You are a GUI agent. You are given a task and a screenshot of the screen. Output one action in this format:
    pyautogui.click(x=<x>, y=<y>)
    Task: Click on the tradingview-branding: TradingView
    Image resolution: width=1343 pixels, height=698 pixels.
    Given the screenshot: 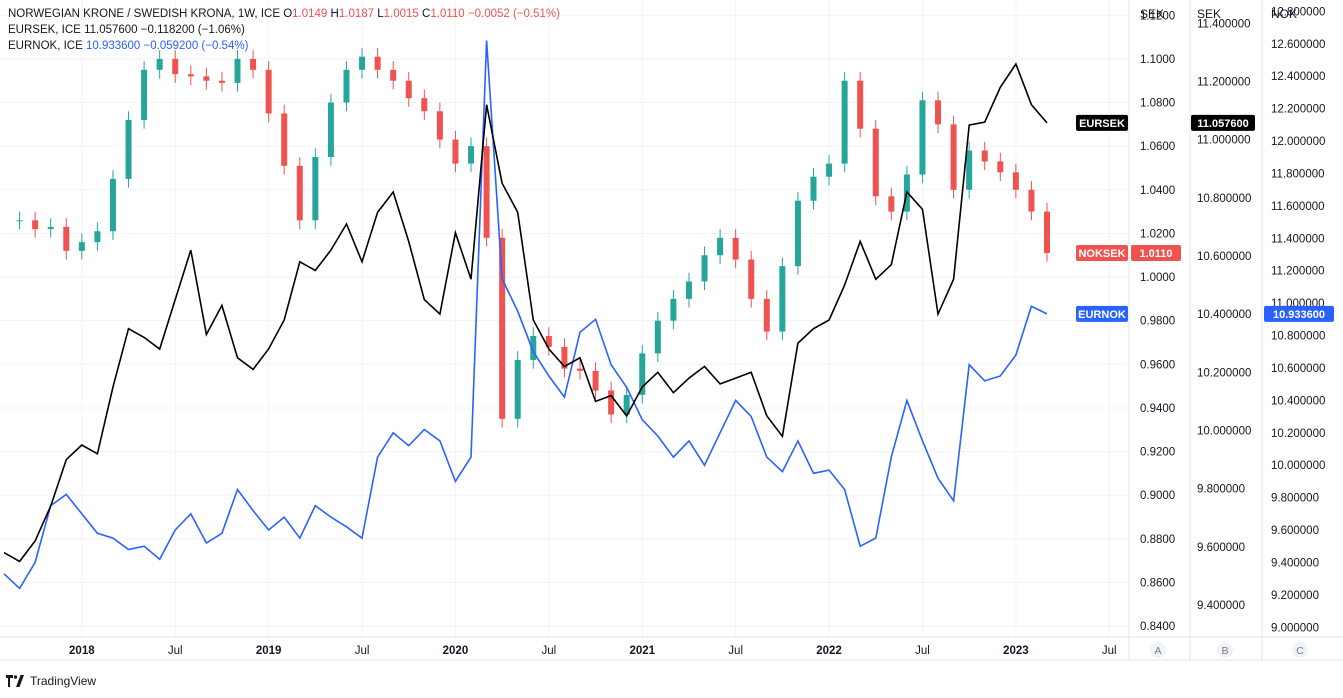 What is the action you would take?
    pyautogui.click(x=51, y=681)
    